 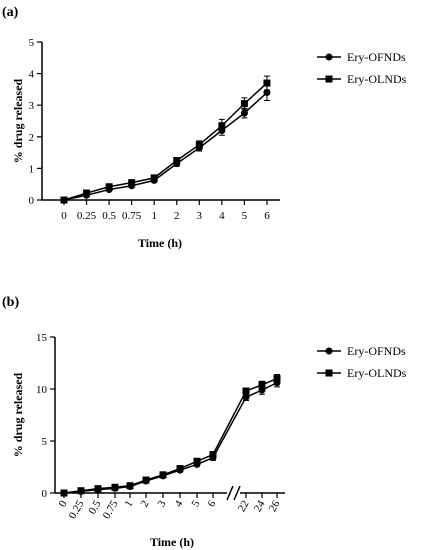 What do you see at coordinates (275, 506) in the screenshot?
I see `x-tick-label: 26` at bounding box center [275, 506].